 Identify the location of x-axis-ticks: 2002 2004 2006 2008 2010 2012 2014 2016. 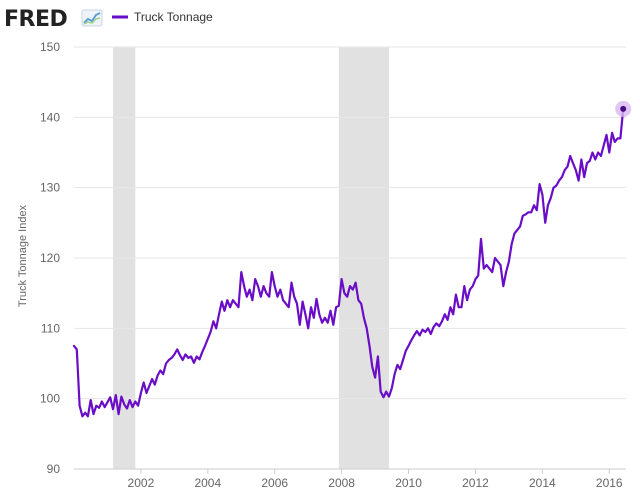
(350, 479).